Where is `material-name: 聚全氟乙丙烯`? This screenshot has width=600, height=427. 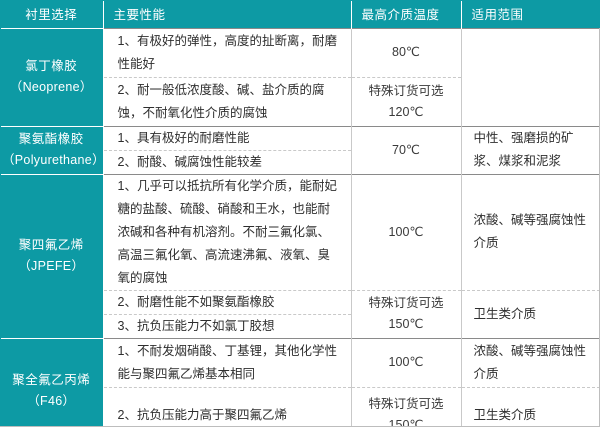
material-name: 聚全氟乙丙烯 is located at coordinates (51, 379).